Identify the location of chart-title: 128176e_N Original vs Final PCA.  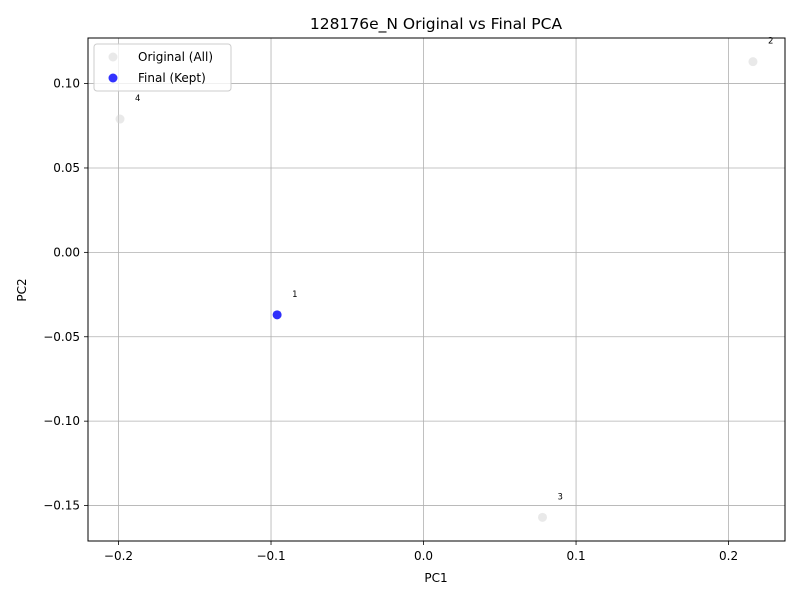
(436, 24).